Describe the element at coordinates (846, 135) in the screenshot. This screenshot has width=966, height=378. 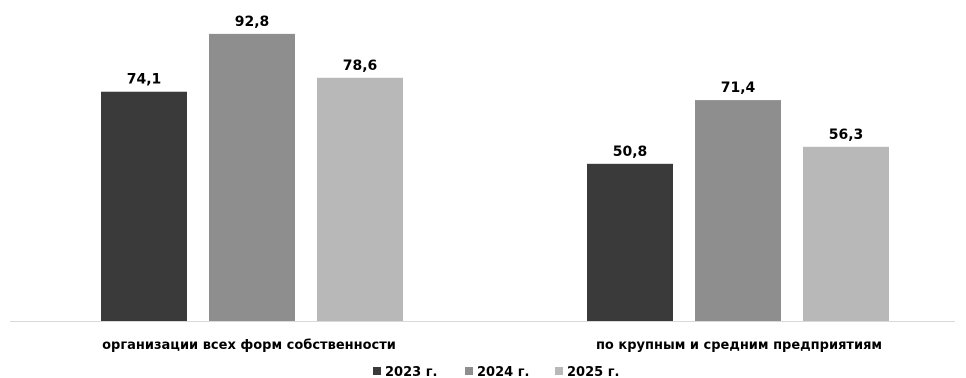
I see `data-label-2-series-3: 56,3` at that location.